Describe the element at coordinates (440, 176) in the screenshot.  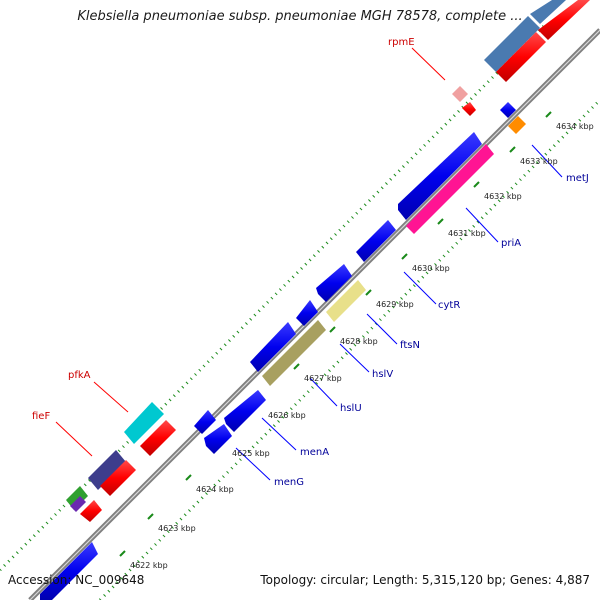
I see `gene-priA-blue` at that location.